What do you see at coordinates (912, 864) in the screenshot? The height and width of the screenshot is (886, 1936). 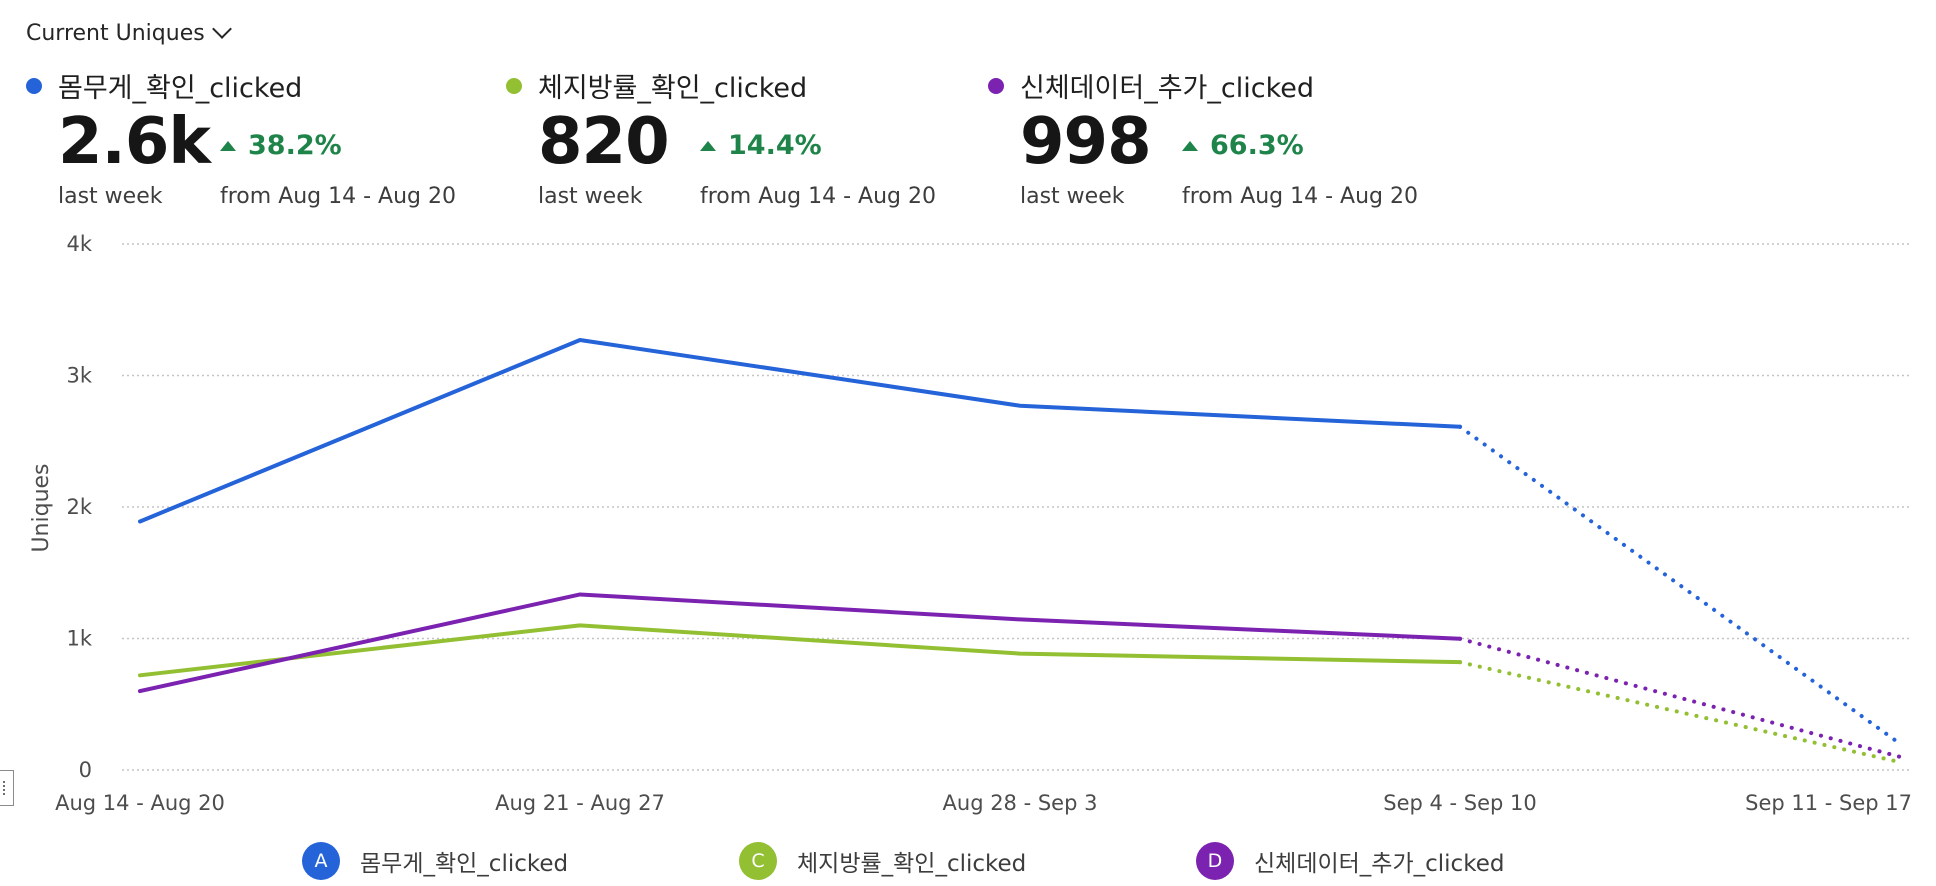 I see `legend-label: 체지방률_확인_clicked` at bounding box center [912, 864].